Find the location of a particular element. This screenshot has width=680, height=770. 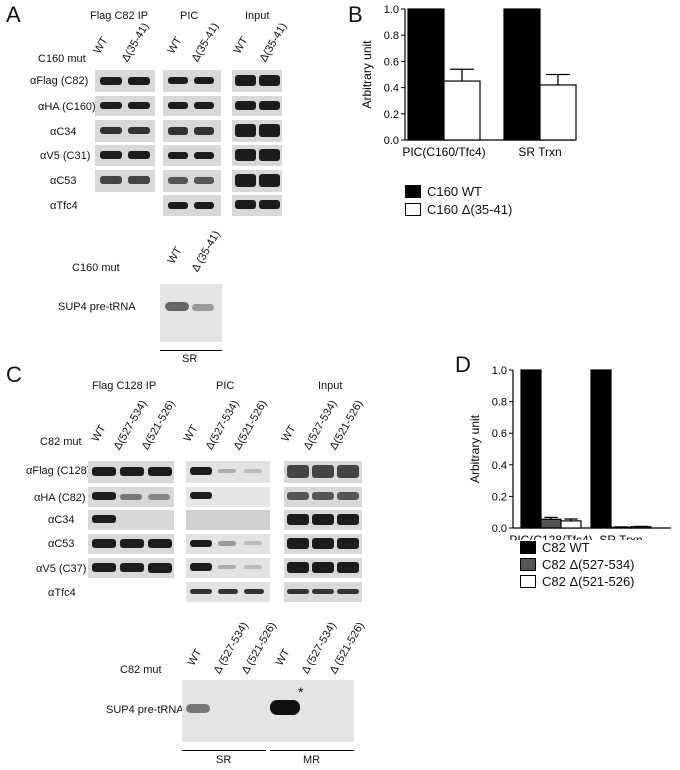

mut-label: C160 mut is located at coordinates (62, 59).